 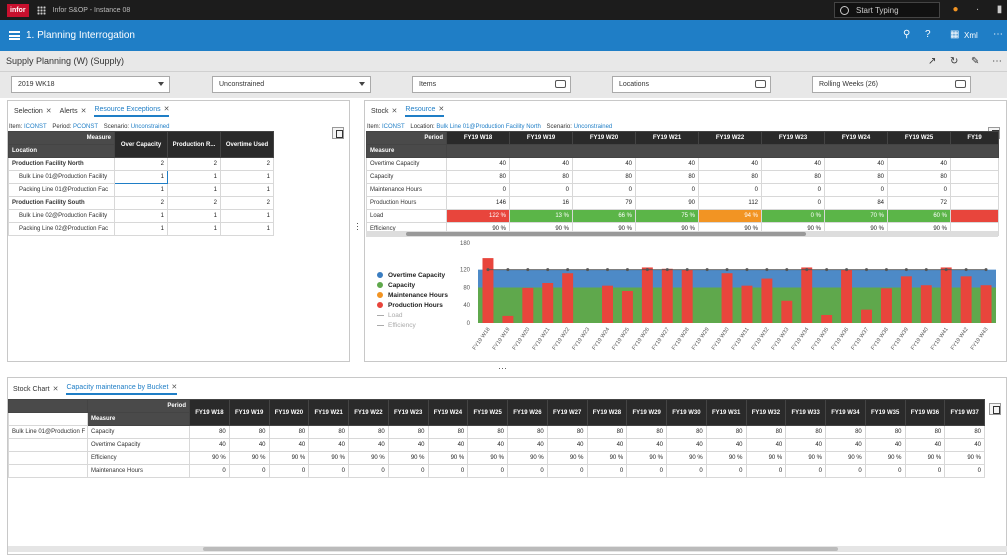 I want to click on table-cell: 60 %, so click(x=919, y=216).